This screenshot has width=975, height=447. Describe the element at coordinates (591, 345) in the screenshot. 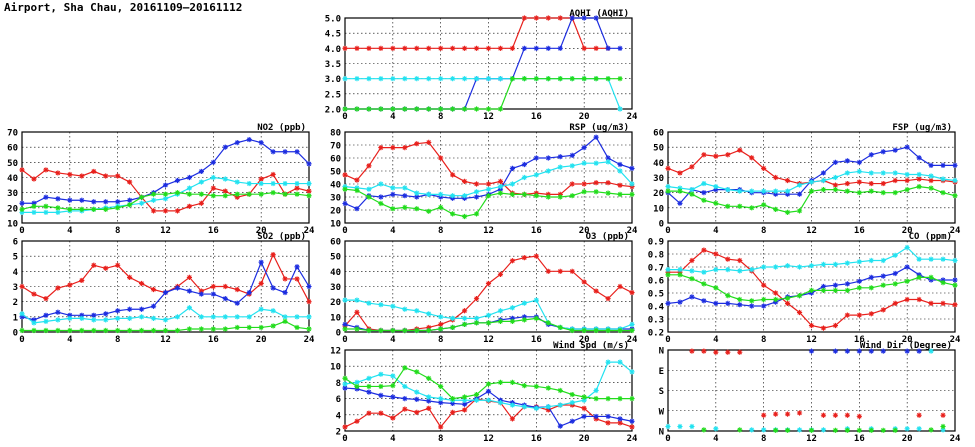

I see `chart-title: Wind Spd (m/s)` at that location.